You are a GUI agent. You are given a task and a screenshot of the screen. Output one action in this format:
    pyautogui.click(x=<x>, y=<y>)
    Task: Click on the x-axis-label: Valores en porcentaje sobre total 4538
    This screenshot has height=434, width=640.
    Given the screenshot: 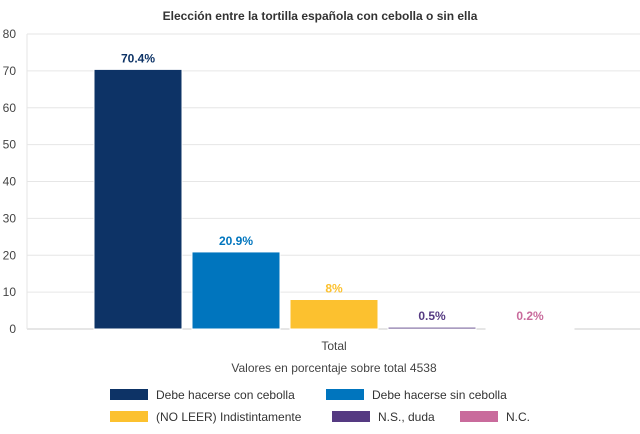 What is the action you would take?
    pyautogui.click(x=334, y=368)
    